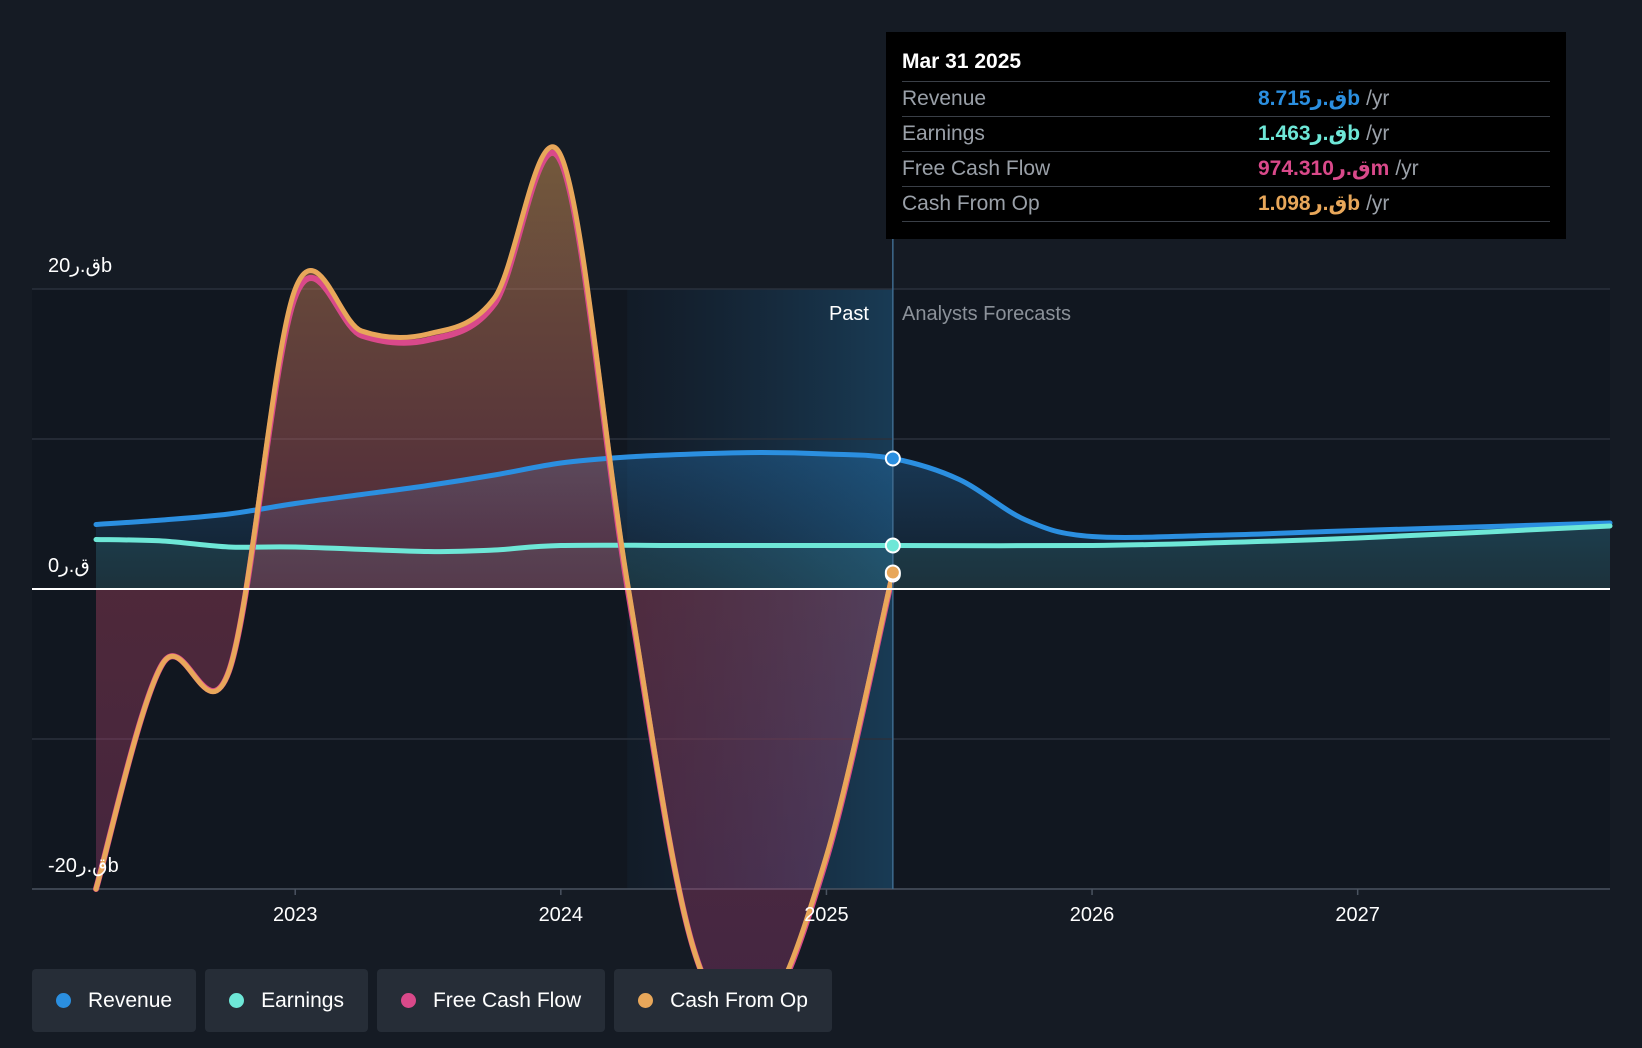 This screenshot has height=1048, width=1642. I want to click on tooltip-date: Mar 31 2025, so click(962, 61).